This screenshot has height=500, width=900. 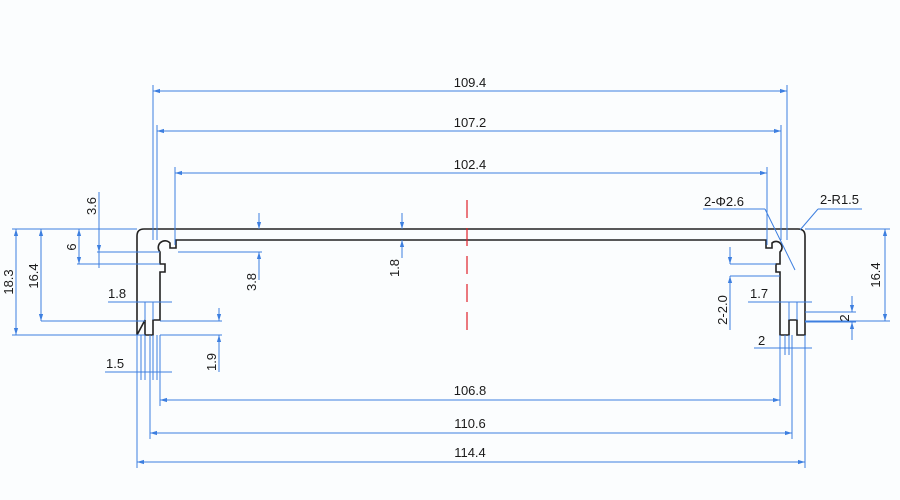 I want to click on dim-label: 1.5, so click(x=115, y=363).